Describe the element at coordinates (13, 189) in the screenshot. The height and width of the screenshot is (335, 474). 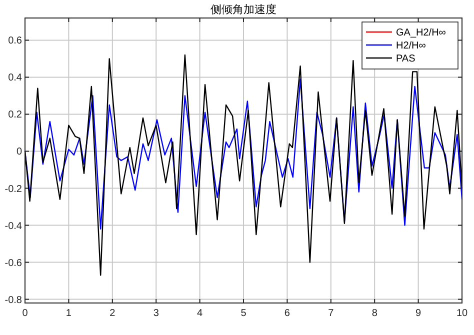
I see `y-tick-label: -0.2` at that location.